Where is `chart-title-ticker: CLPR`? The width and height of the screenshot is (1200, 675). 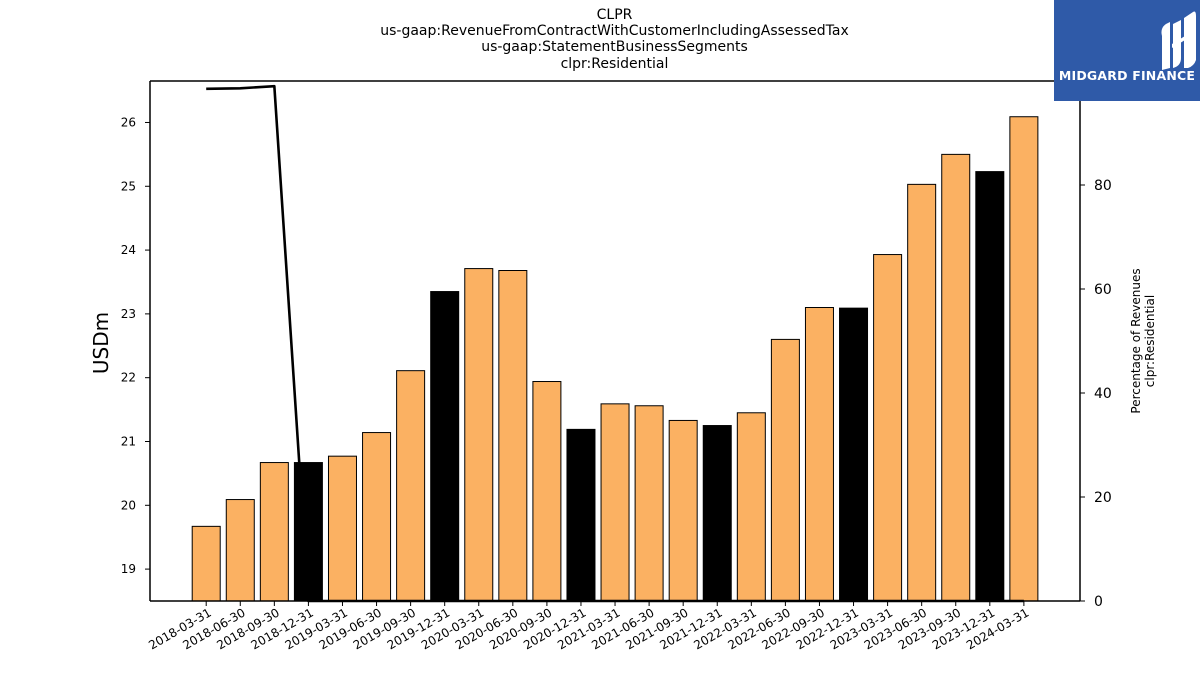 chart-title-ticker: CLPR is located at coordinates (614, 15).